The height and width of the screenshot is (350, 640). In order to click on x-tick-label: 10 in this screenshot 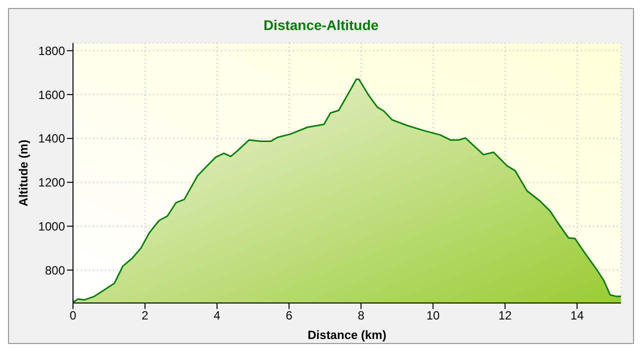, I will do `click(433, 315)`.